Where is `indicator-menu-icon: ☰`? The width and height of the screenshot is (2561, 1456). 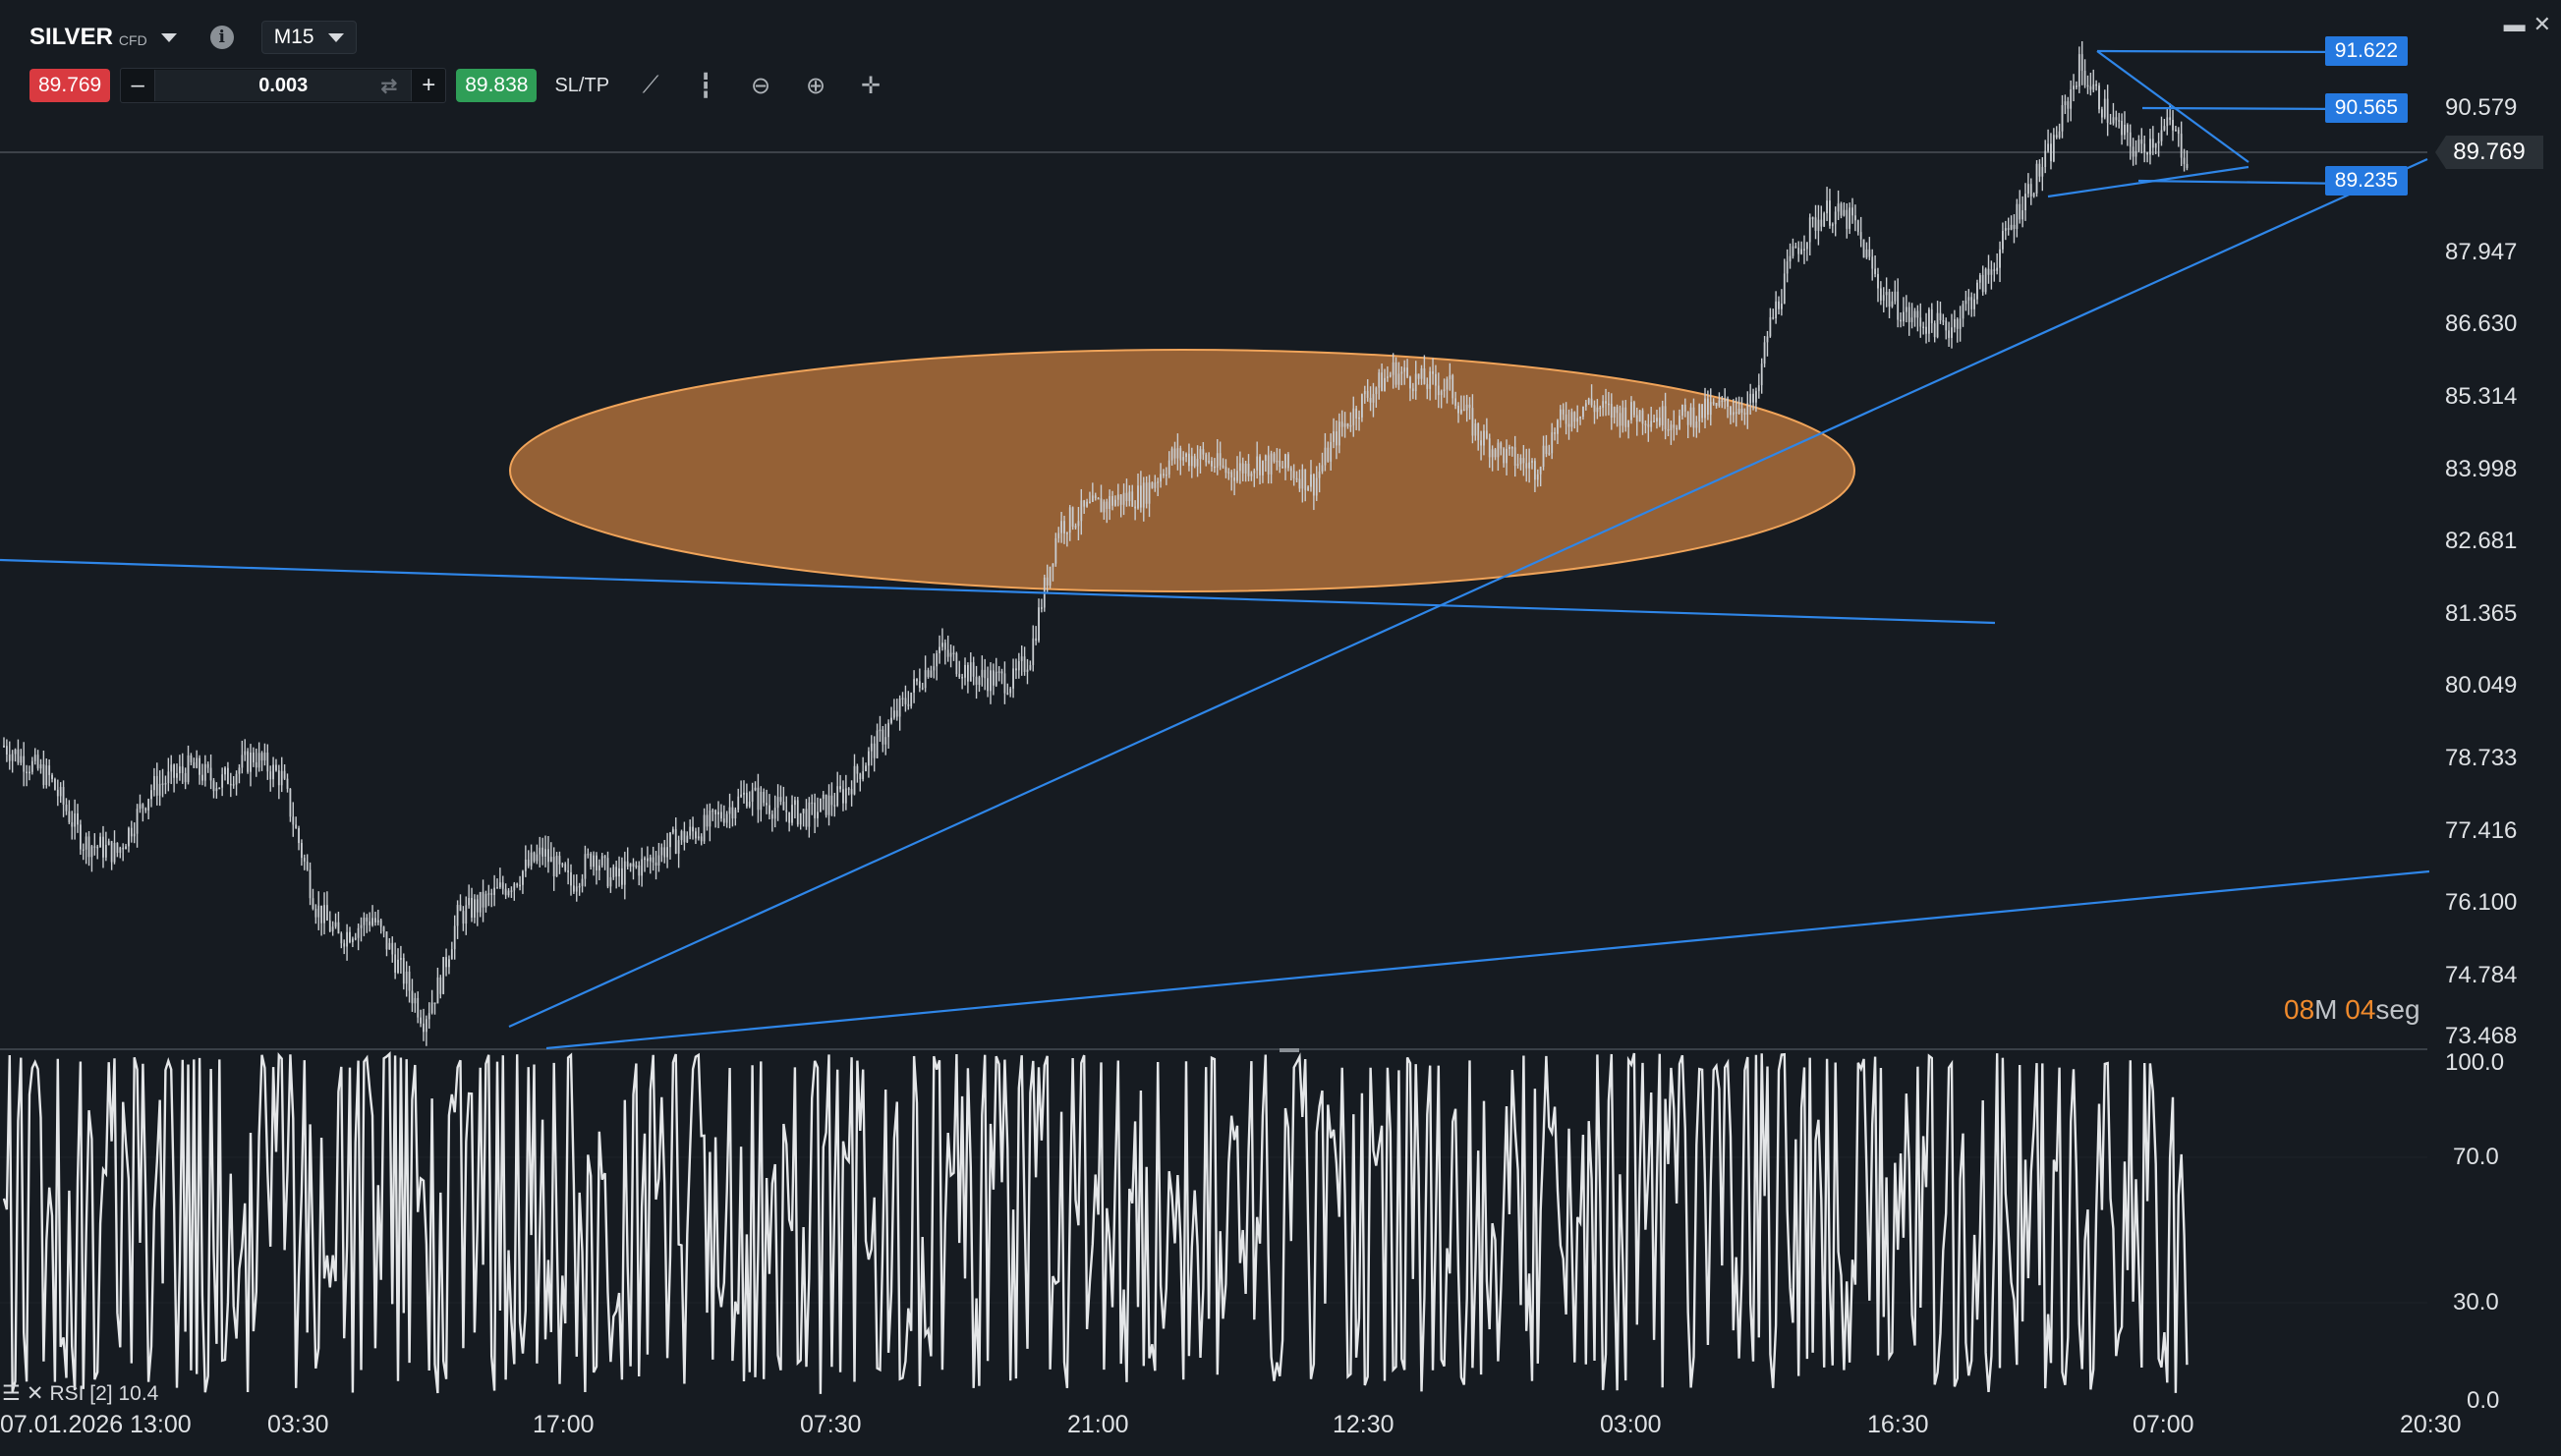
indicator-menu-icon: ☰ is located at coordinates (11, 1393).